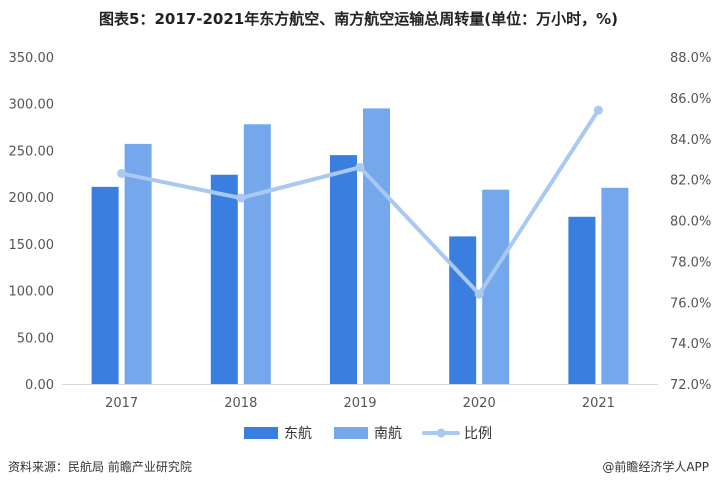  I want to click on brand-credit: @前瞻经济学人APP, so click(655, 467).